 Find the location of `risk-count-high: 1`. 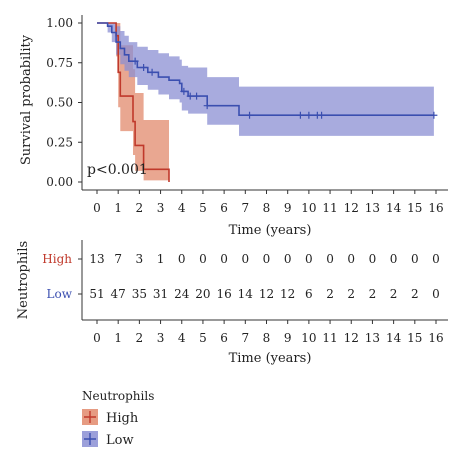

risk-count-high: 1 is located at coordinates (161, 259).